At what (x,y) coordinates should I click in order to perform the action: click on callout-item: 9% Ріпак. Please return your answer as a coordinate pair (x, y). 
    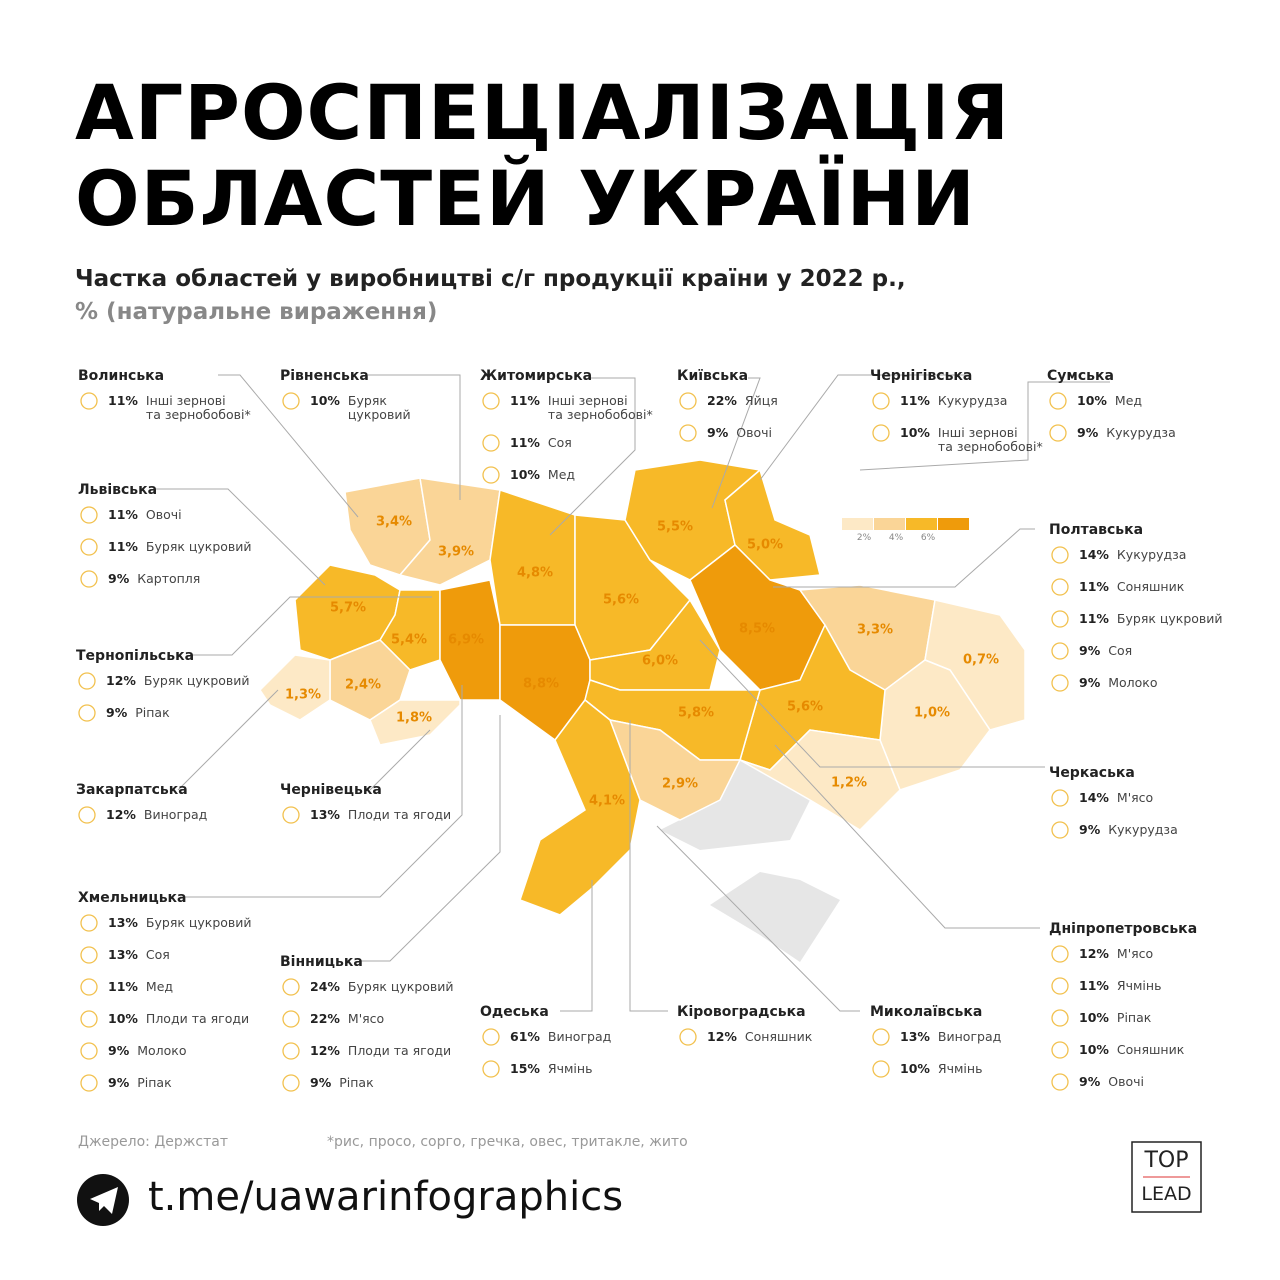
    Looking at the image, I should click on (165, 1084).